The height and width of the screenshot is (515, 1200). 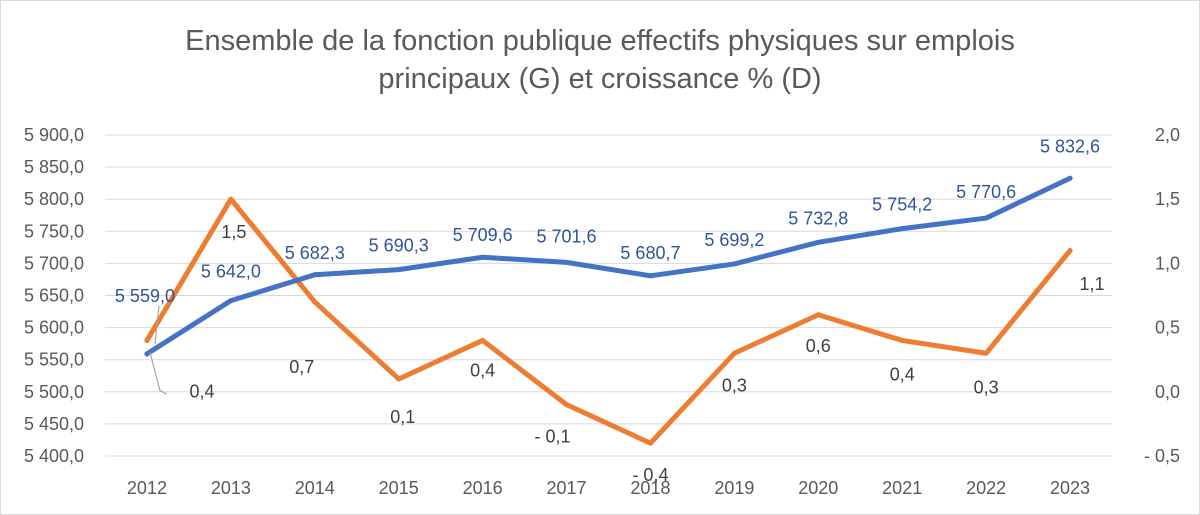 What do you see at coordinates (902, 205) in the screenshot?
I see `data-label-effectifs: 5 754,2` at bounding box center [902, 205].